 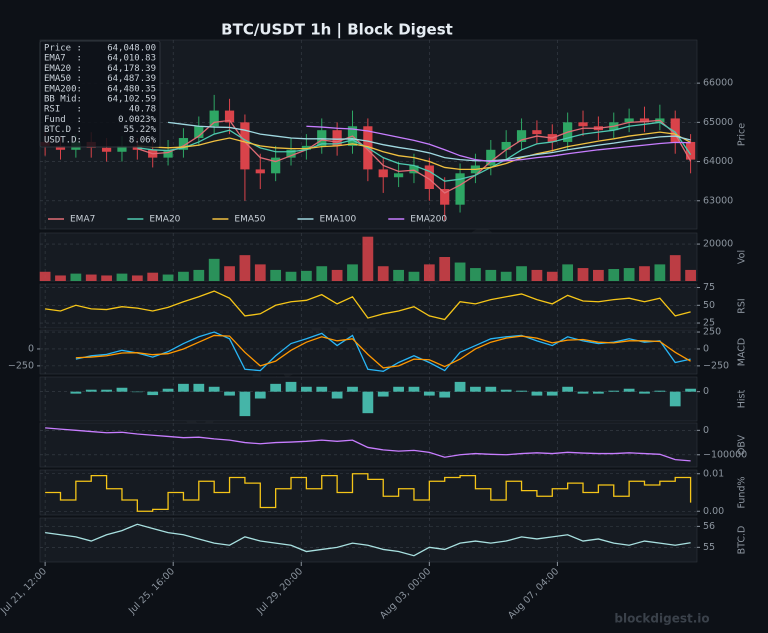 What do you see at coordinates (742, 352) in the screenshot?
I see `y-axis-label: MACD` at bounding box center [742, 352].